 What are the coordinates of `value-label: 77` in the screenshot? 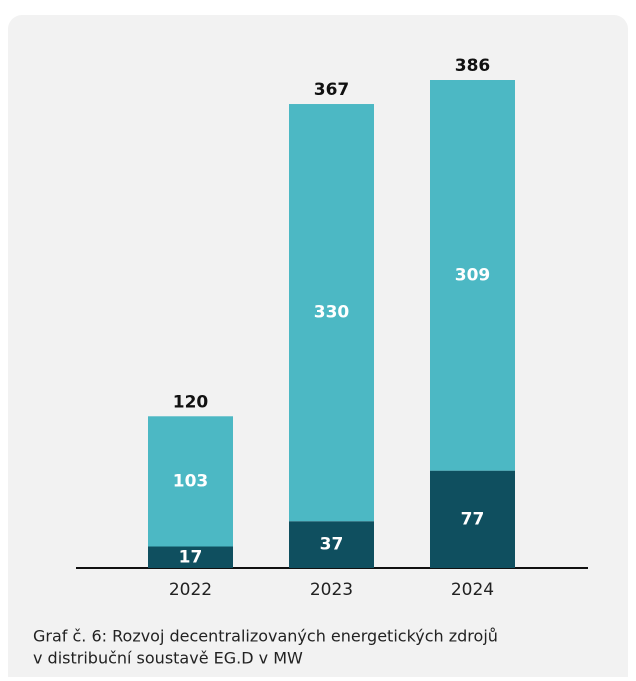 It's located at (473, 519).